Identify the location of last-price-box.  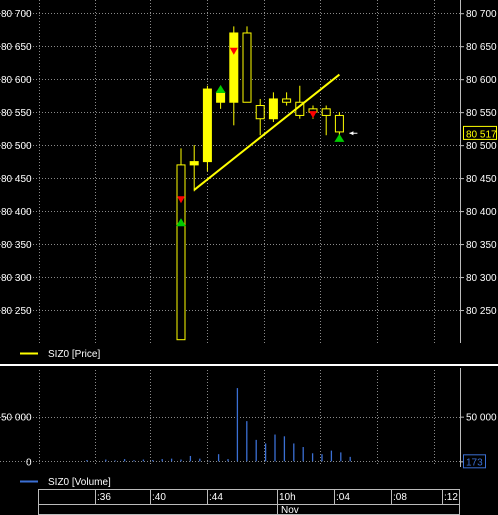
(480, 132).